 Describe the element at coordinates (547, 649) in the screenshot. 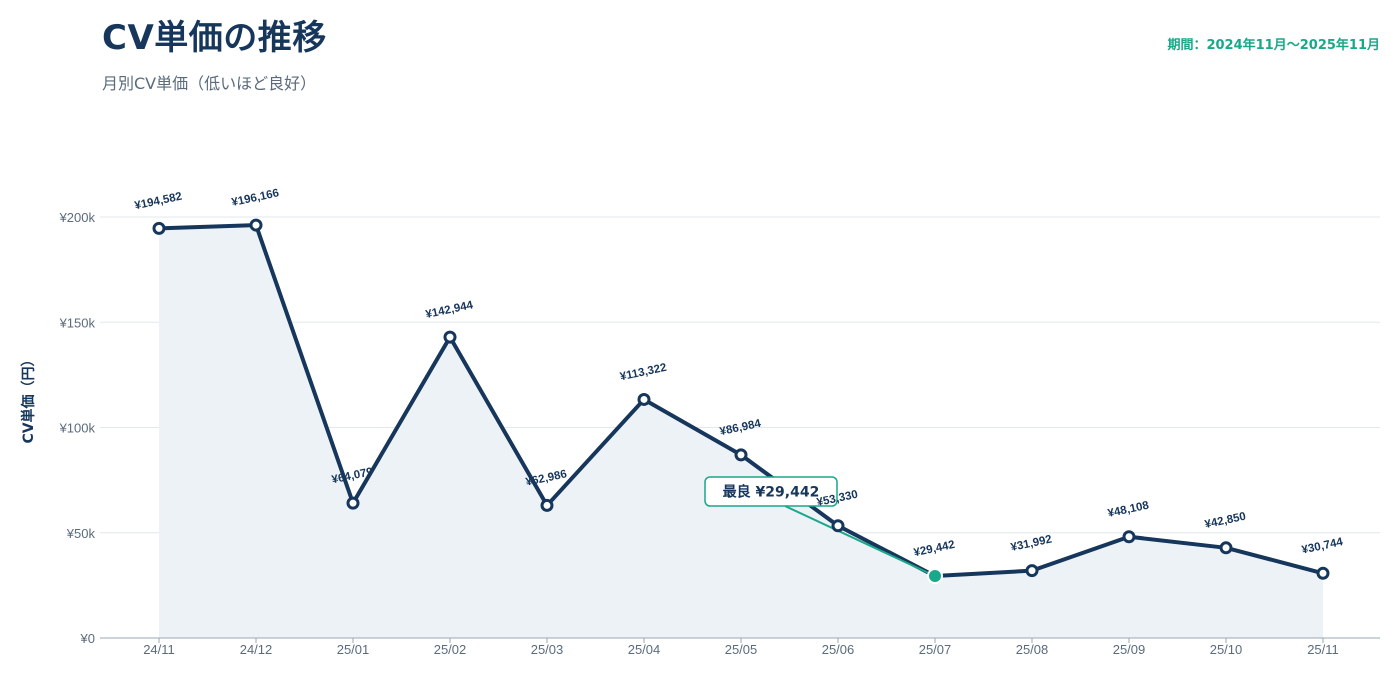

I see `x-tick-label: 25/03` at that location.